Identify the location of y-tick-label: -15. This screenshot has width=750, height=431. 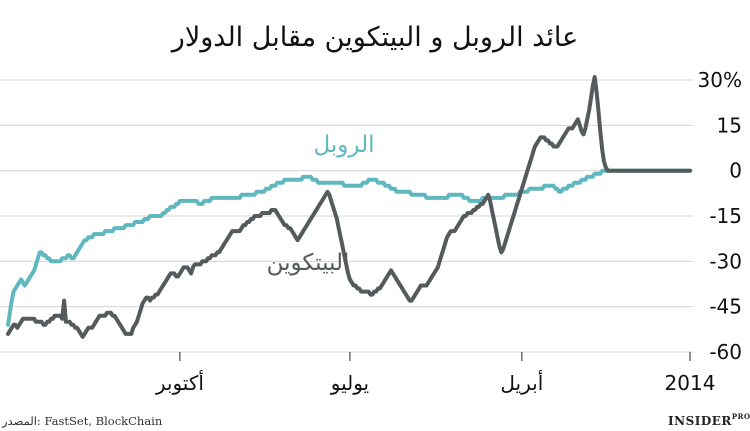
(725, 216).